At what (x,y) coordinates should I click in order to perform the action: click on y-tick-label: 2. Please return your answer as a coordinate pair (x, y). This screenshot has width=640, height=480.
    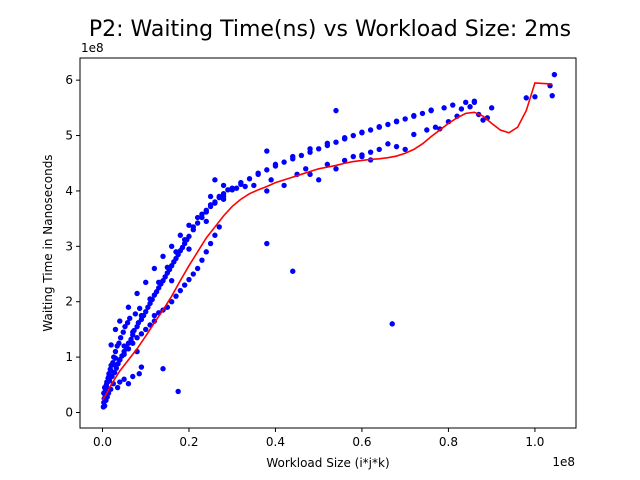
    Looking at the image, I should click on (69, 302).